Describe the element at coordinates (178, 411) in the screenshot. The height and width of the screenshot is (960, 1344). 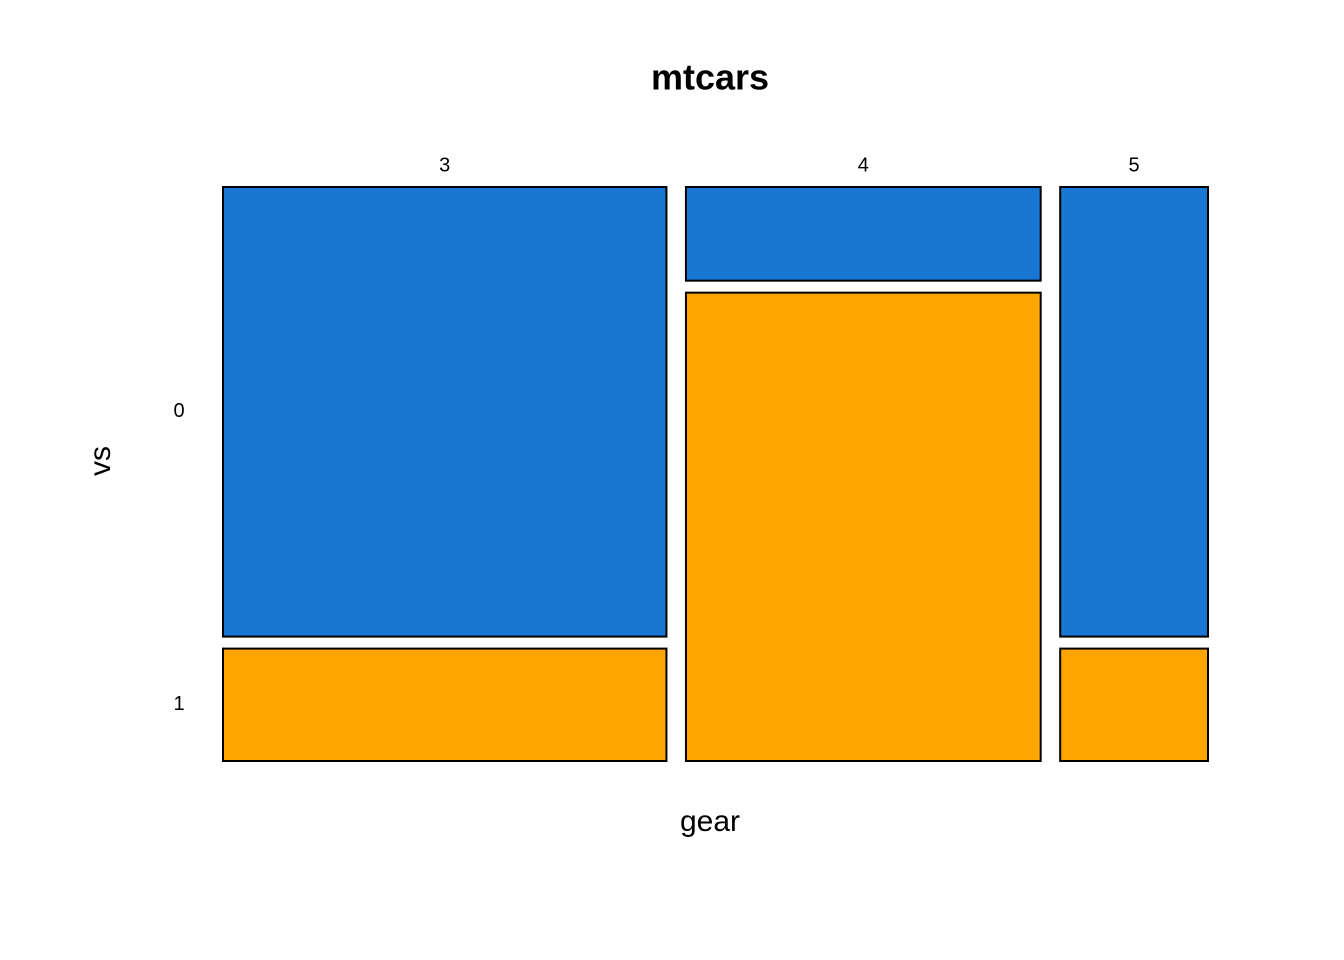
I see `row-label: 0` at that location.